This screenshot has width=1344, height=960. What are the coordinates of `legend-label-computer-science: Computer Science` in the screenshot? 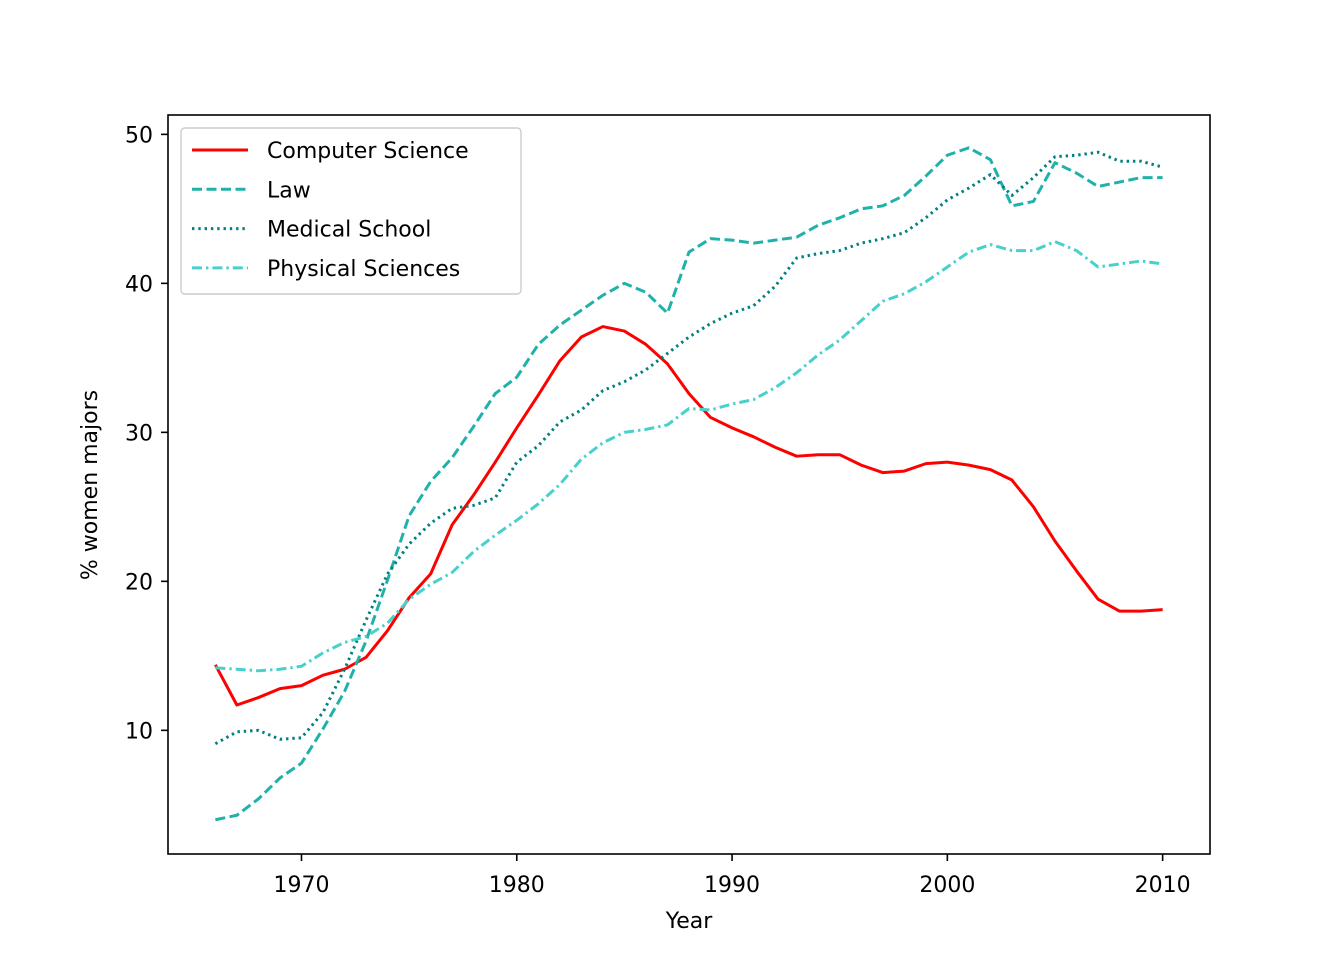 It's located at (368, 151).